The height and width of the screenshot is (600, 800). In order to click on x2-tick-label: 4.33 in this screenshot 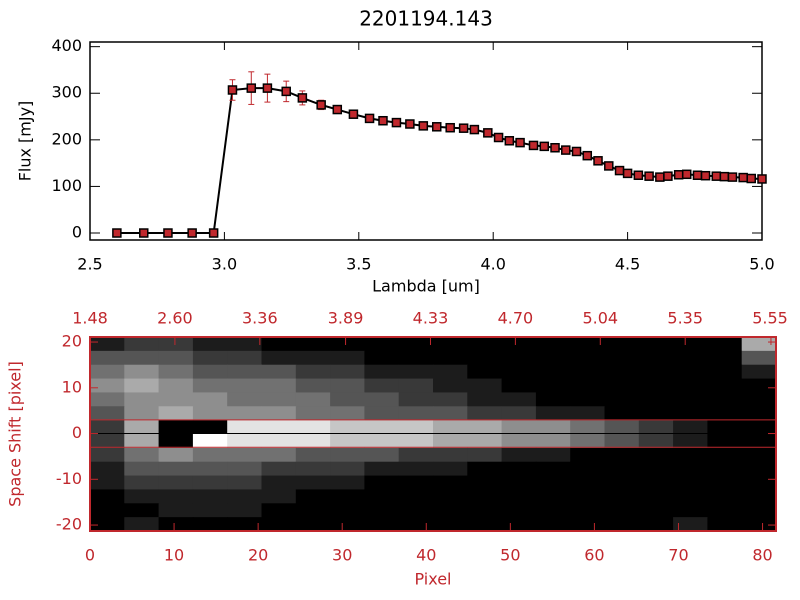, I will do `click(431, 318)`.